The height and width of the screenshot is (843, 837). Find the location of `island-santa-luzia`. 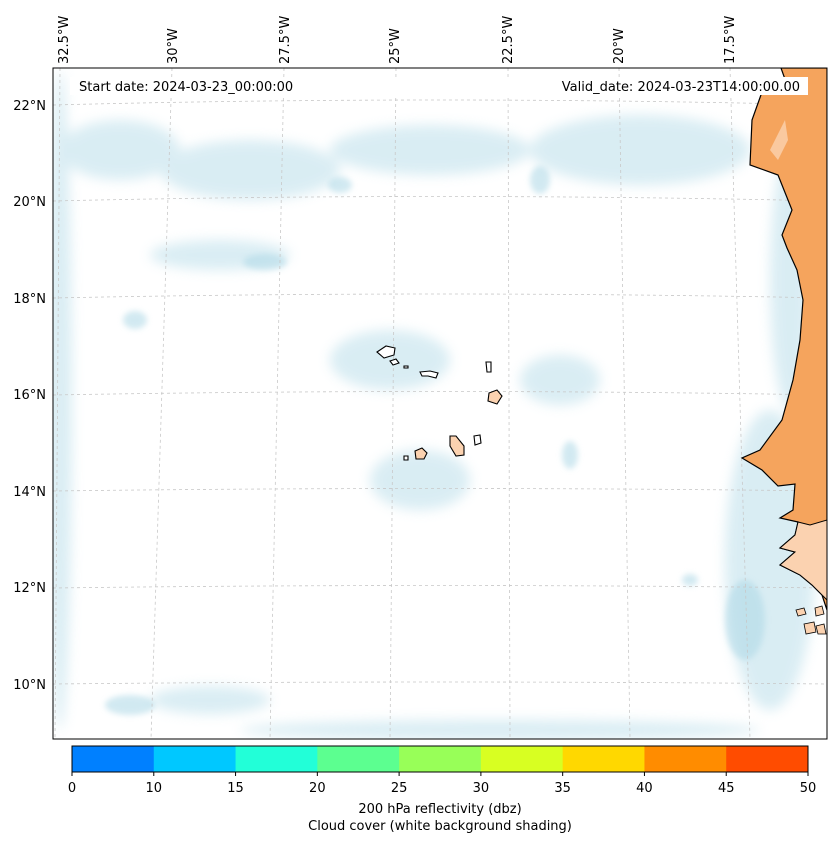

island-santa-luzia is located at coordinates (406, 367).